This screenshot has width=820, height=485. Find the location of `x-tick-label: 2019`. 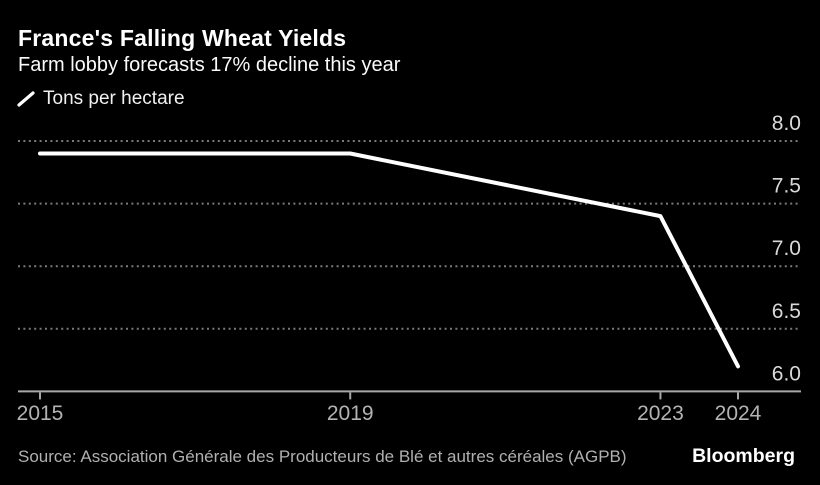

x-tick-label: 2019 is located at coordinates (350, 413).